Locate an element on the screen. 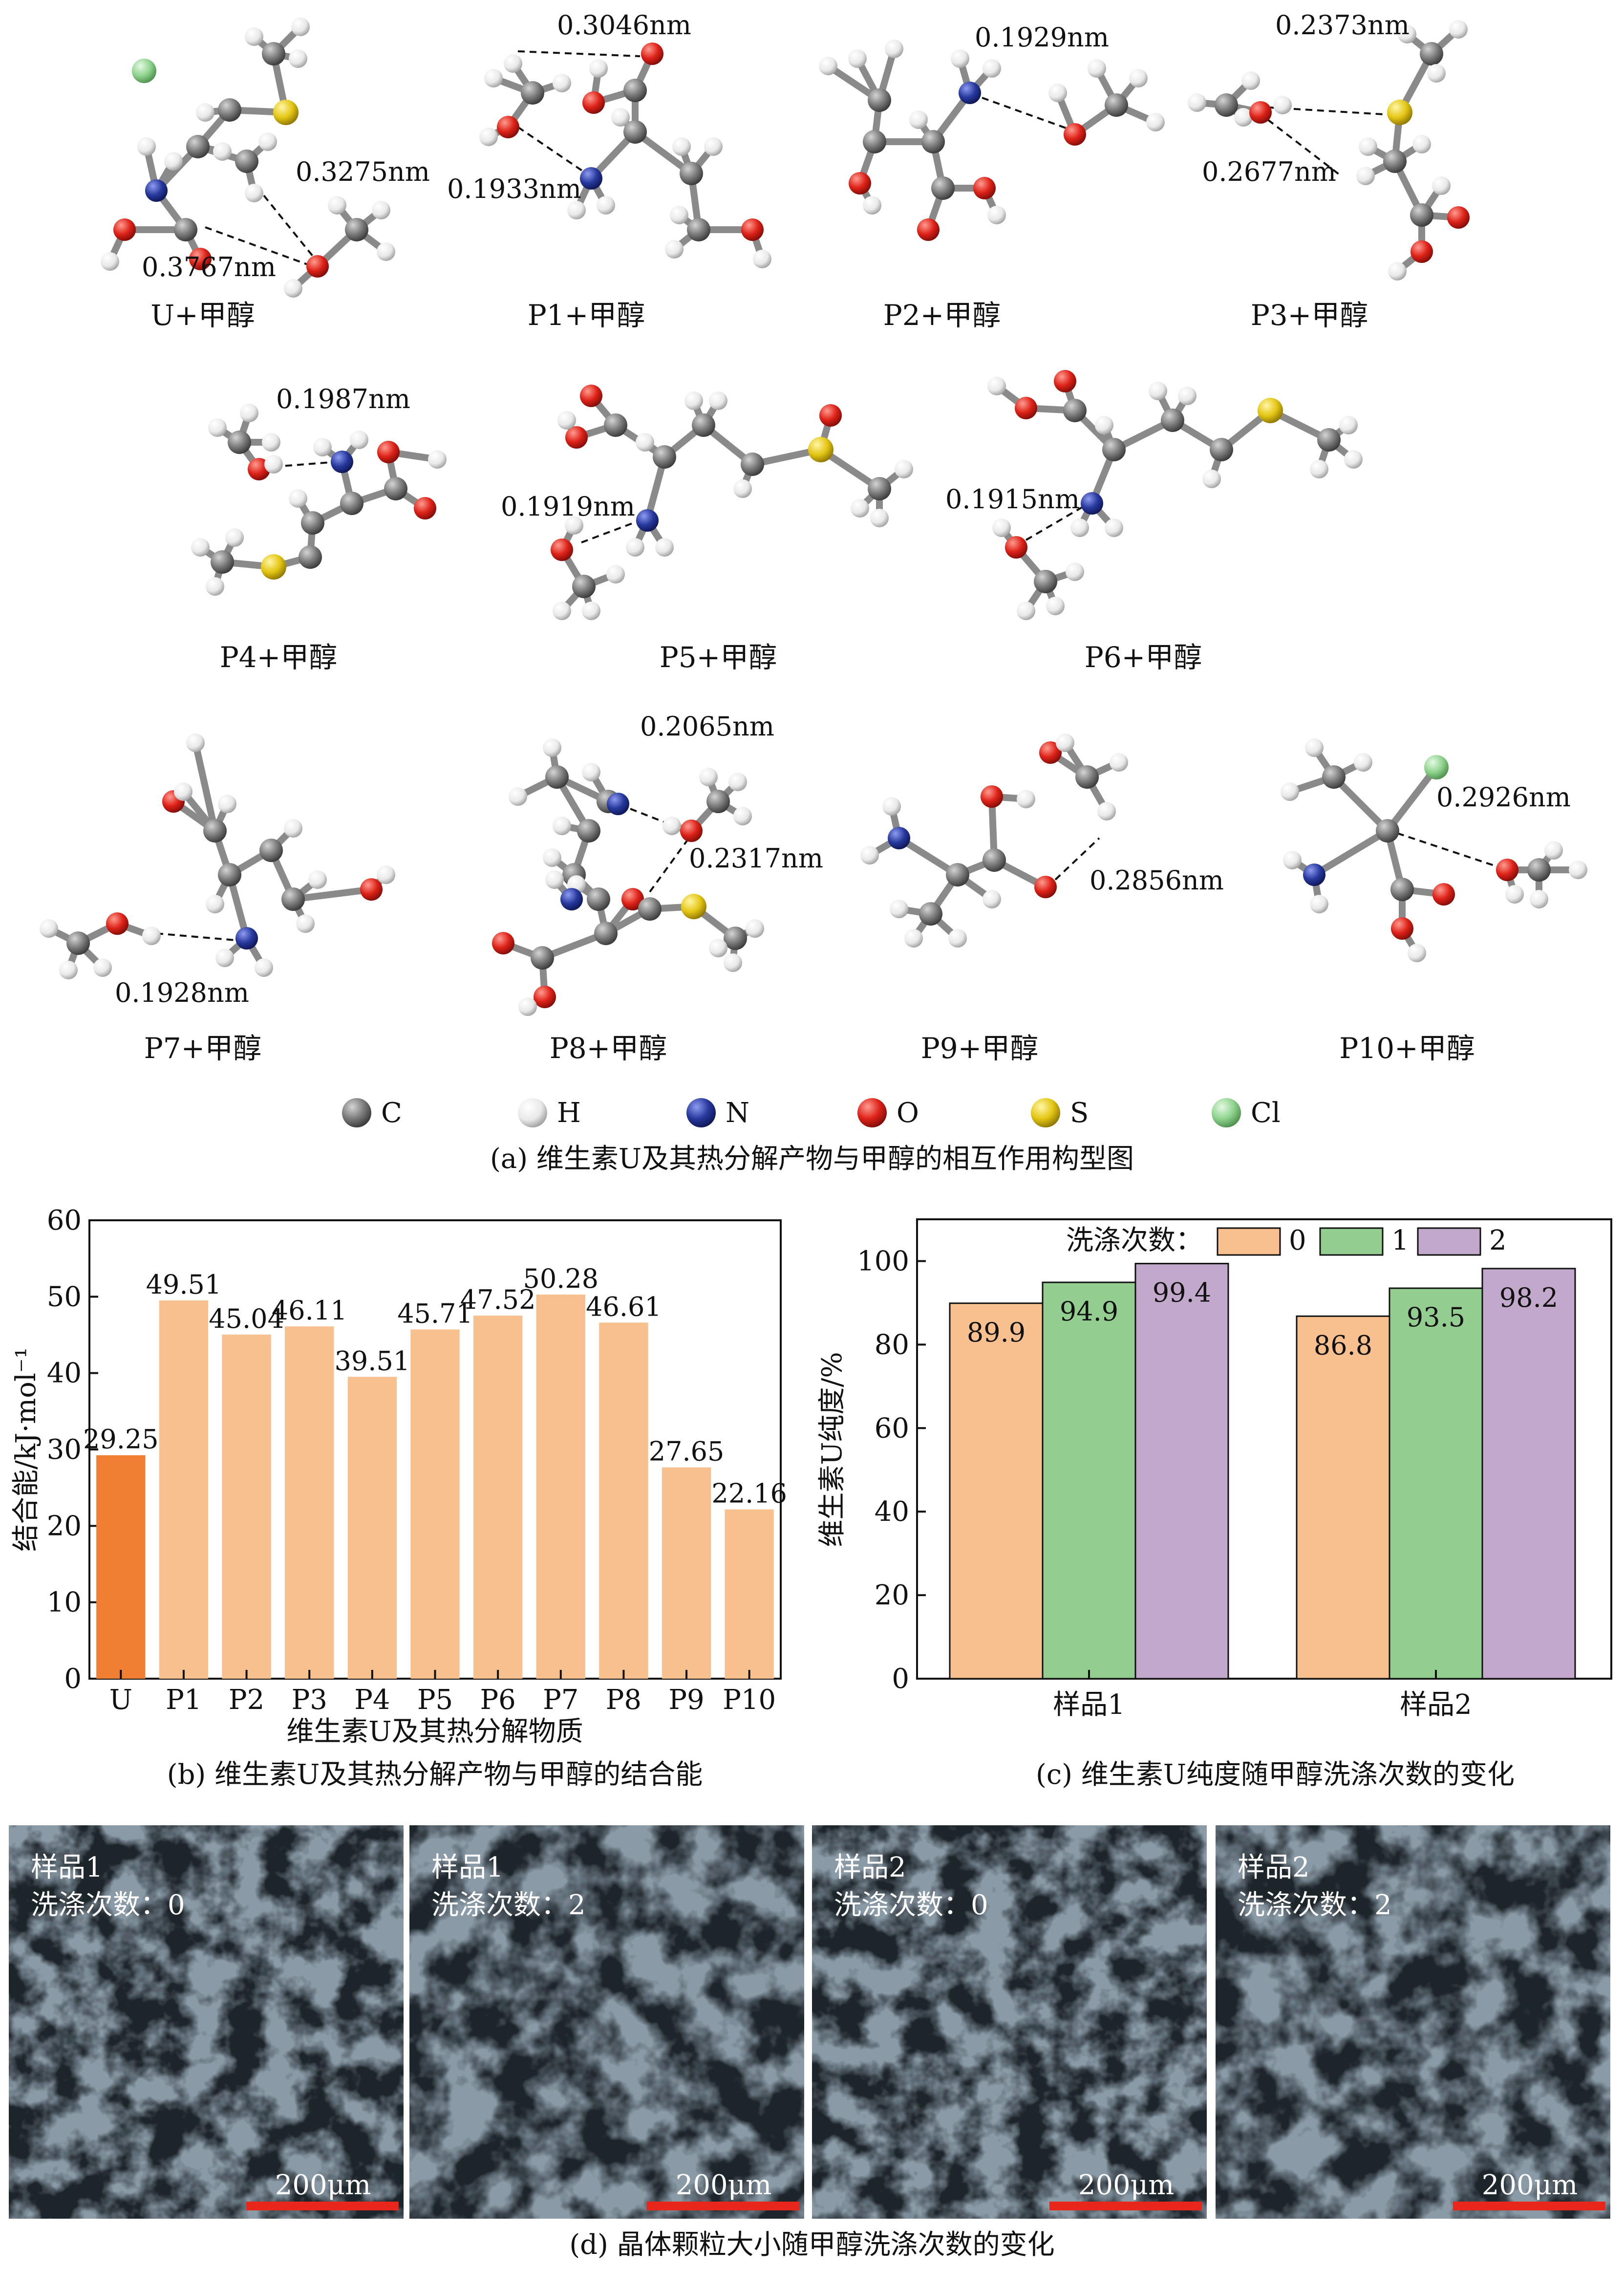 The height and width of the screenshot is (2270, 1624). legend-atom-cl-icon is located at coordinates (1227, 1112).